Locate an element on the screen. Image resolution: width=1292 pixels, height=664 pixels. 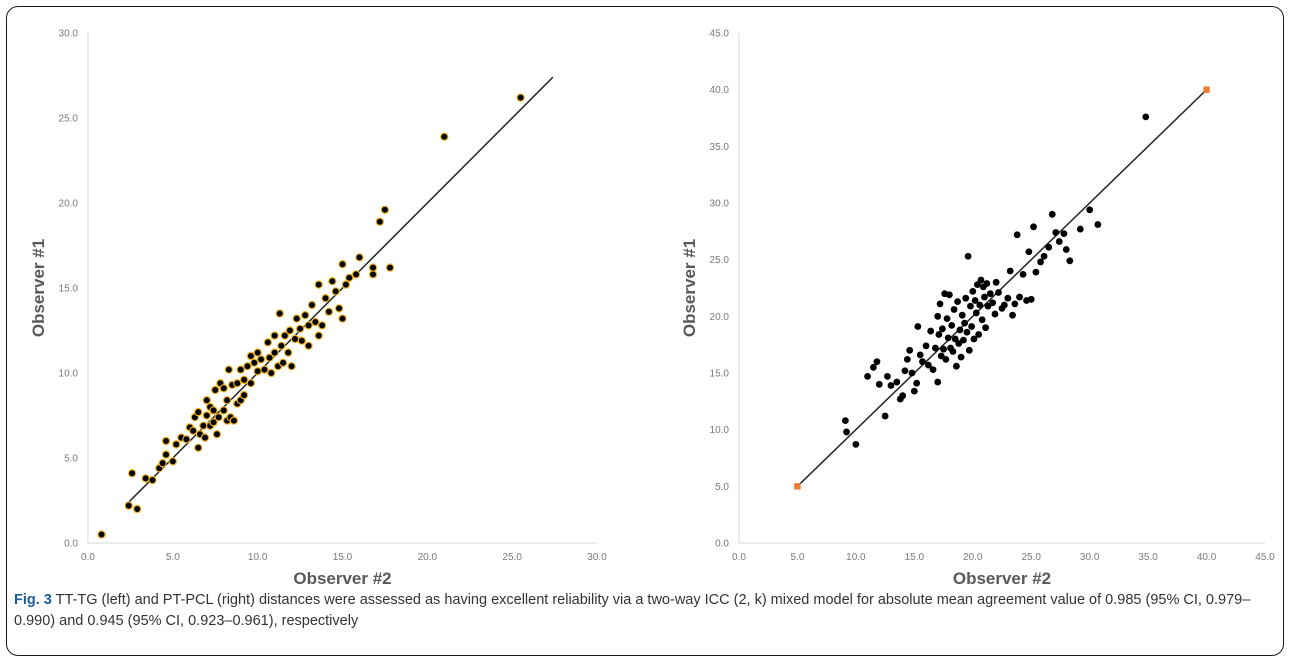
x-tick-label: 10.0 is located at coordinates (856, 557).